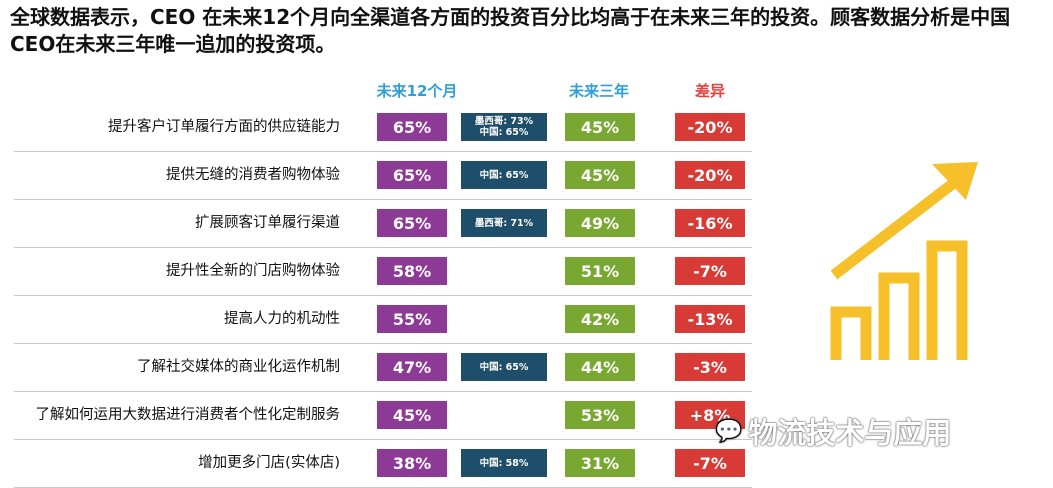  Describe the element at coordinates (598, 91) in the screenshot. I see `header-next-3-years: 未来三年` at that location.